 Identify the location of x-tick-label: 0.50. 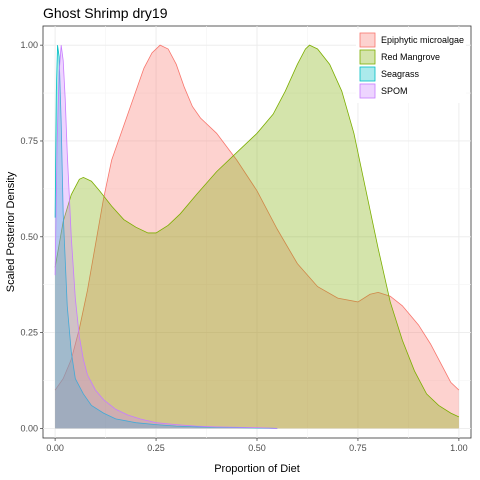
(257, 448).